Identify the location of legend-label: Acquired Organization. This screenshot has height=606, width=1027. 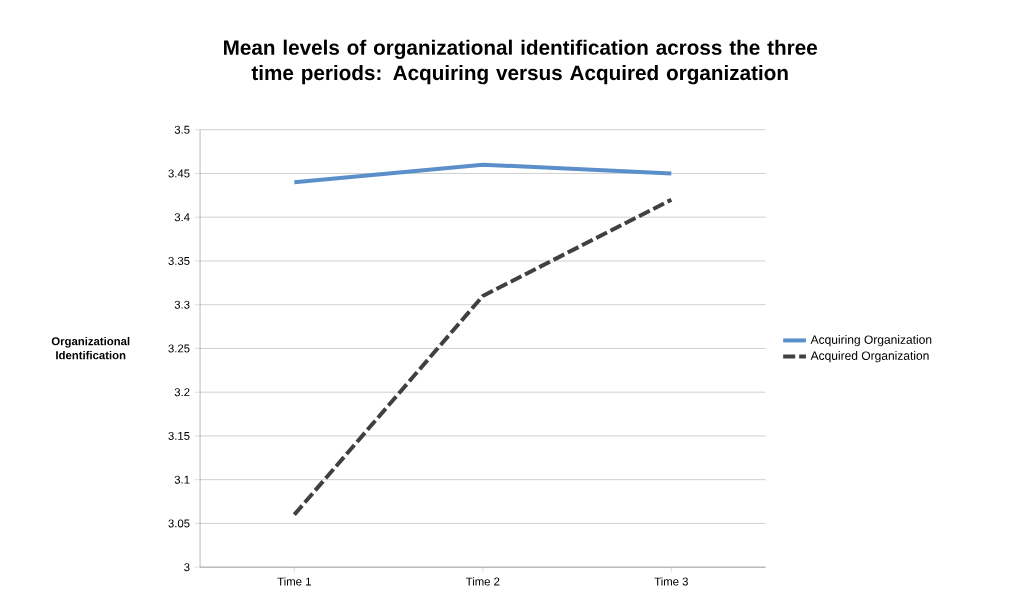
(869, 357).